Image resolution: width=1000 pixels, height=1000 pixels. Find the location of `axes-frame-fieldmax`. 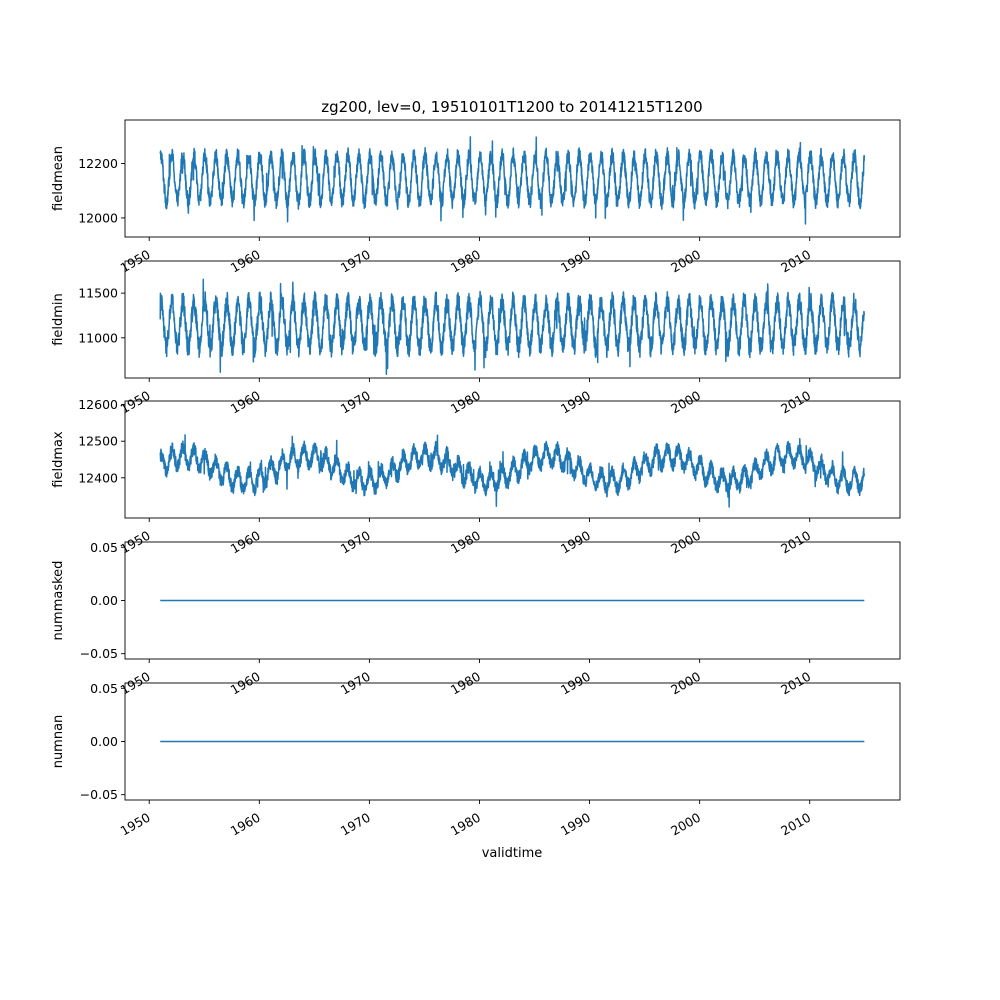

axes-frame-fieldmax is located at coordinates (512, 459).